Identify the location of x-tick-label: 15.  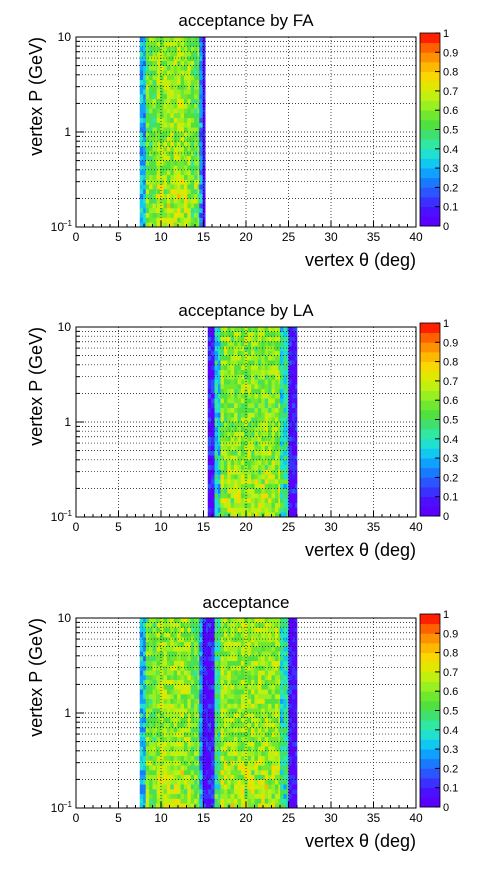
(204, 237).